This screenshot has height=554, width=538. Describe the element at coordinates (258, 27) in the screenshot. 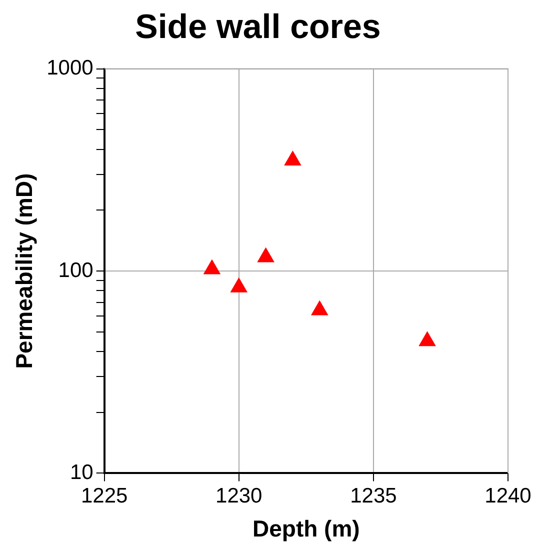

I see `chart-title: Side wall cores` at that location.